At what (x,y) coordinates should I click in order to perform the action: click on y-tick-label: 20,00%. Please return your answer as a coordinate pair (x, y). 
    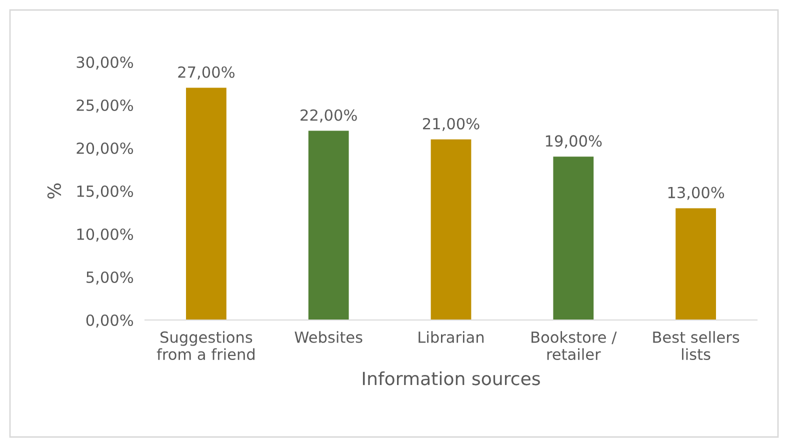
    Looking at the image, I should click on (105, 149).